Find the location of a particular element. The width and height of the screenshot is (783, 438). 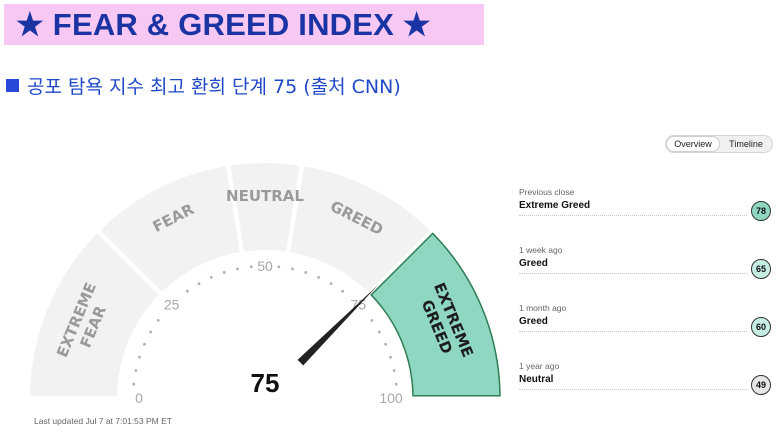

square-bullet-icon is located at coordinates (12, 85).